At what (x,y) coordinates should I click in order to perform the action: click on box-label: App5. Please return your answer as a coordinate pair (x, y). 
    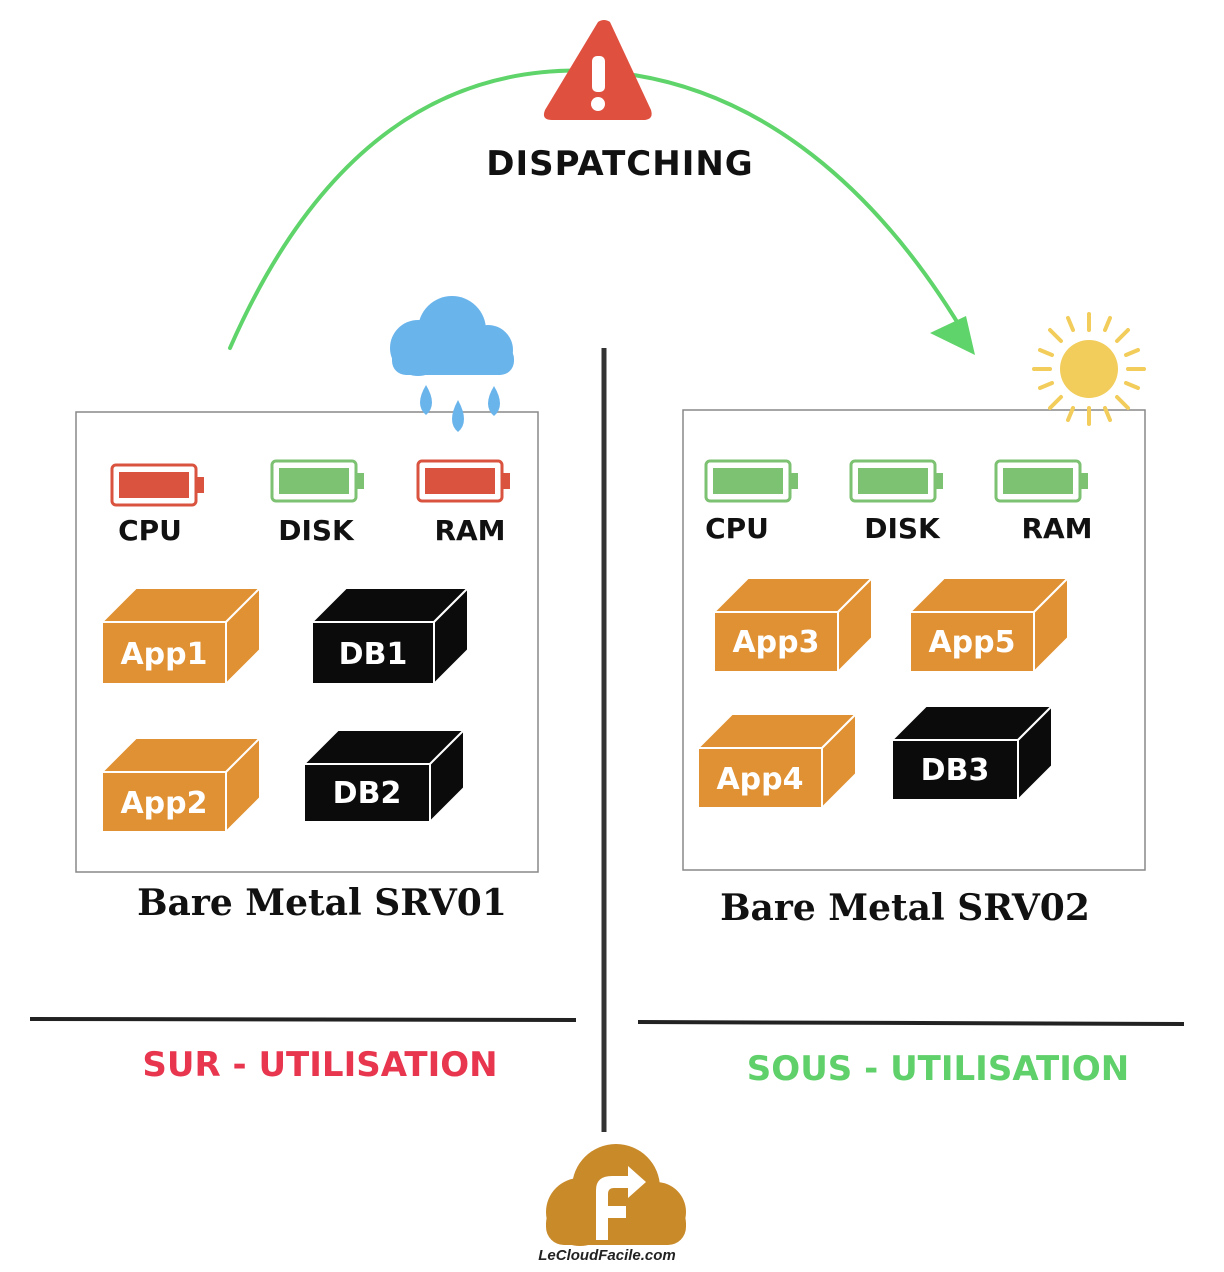
    Looking at the image, I should click on (971, 642).